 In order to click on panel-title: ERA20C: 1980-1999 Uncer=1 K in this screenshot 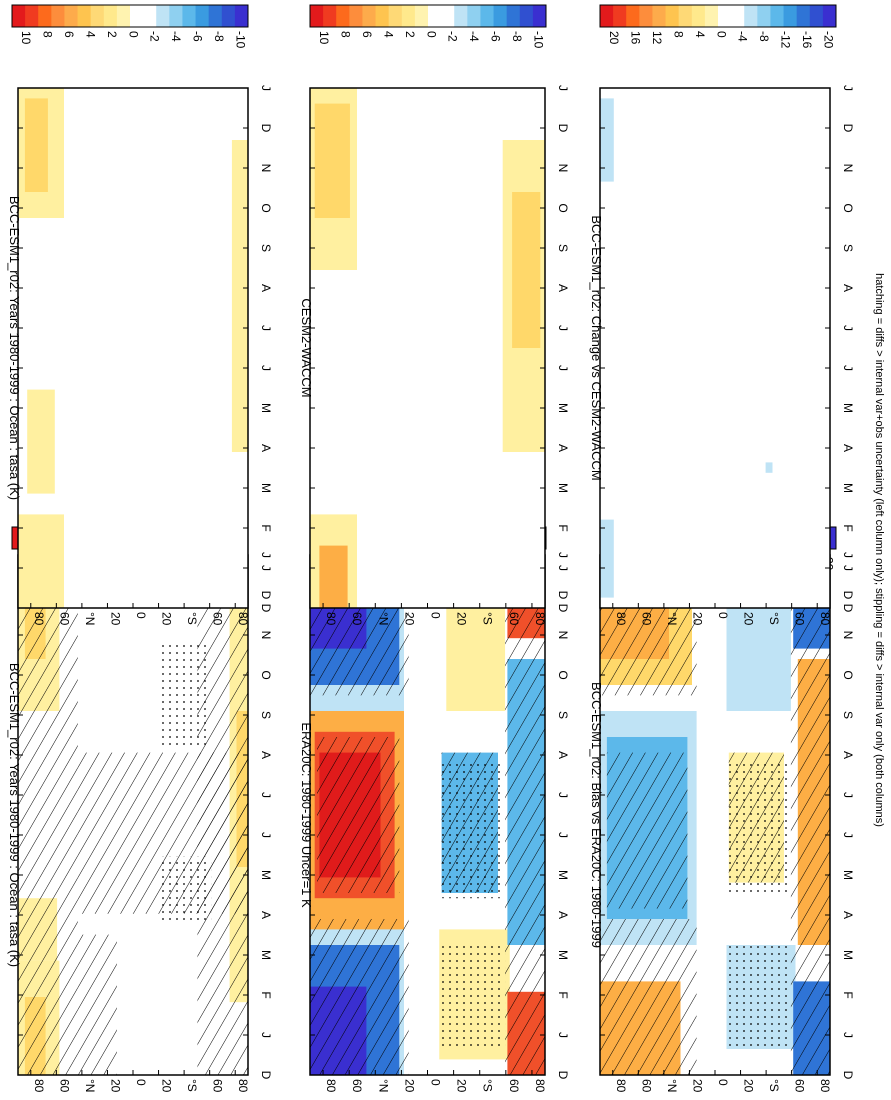, I will do `click(306, 815)`.